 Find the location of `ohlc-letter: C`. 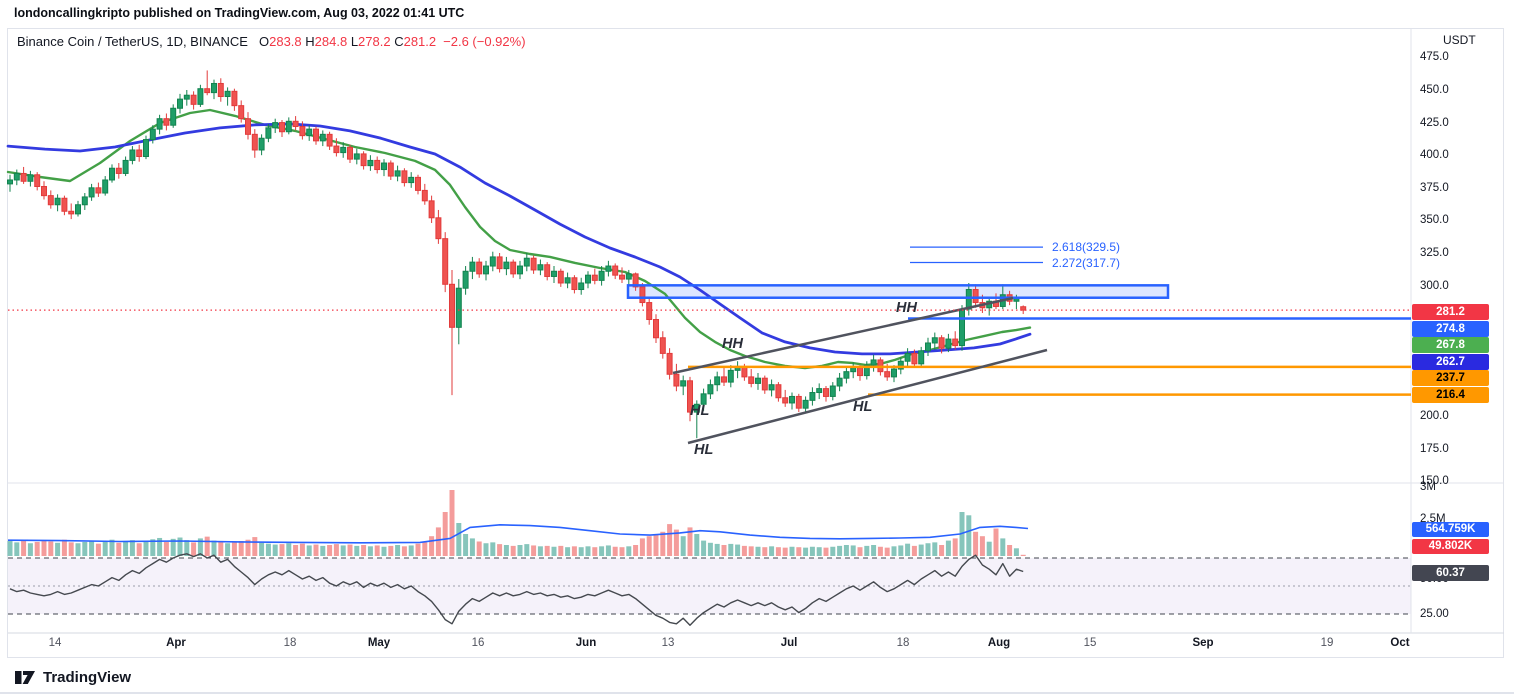

ohlc-letter: C is located at coordinates (399, 41).